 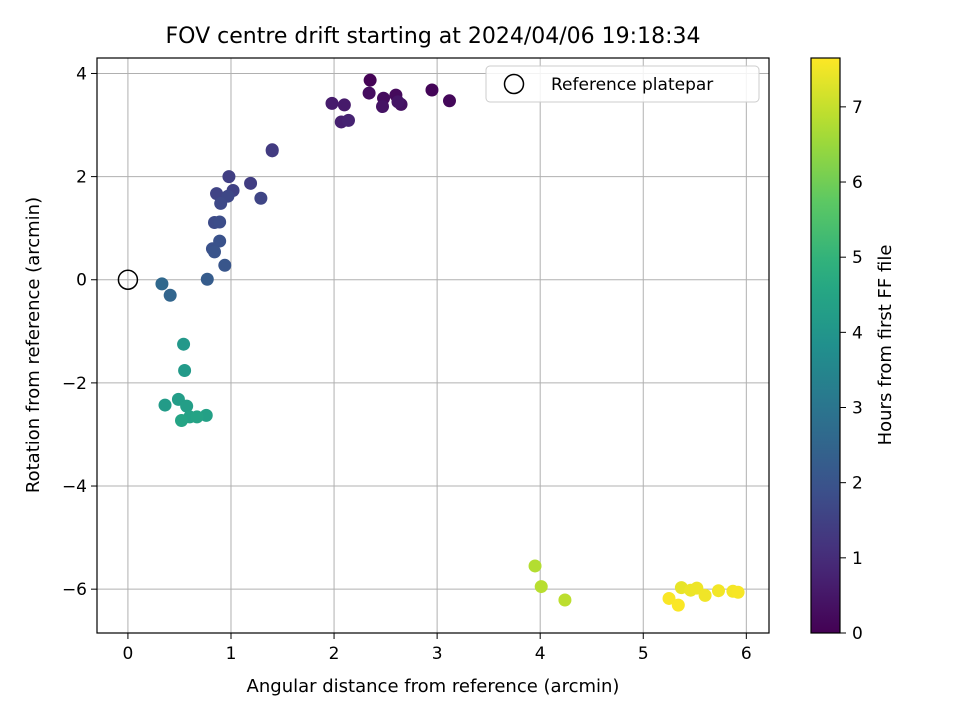 I want to click on reference-point-marker, so click(x=128, y=279).